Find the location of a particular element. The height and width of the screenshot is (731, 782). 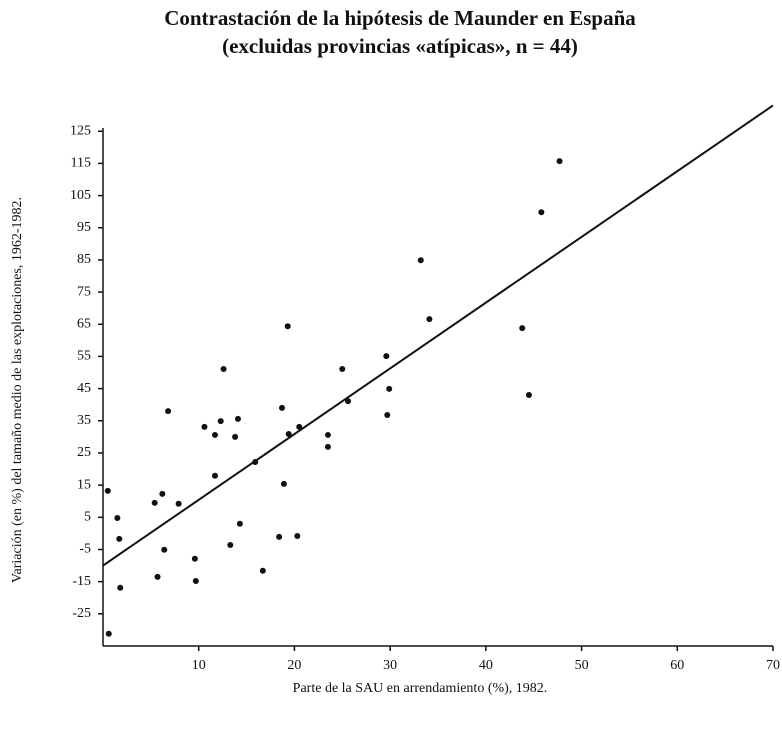

x-tick-label: 40 is located at coordinates (486, 665).